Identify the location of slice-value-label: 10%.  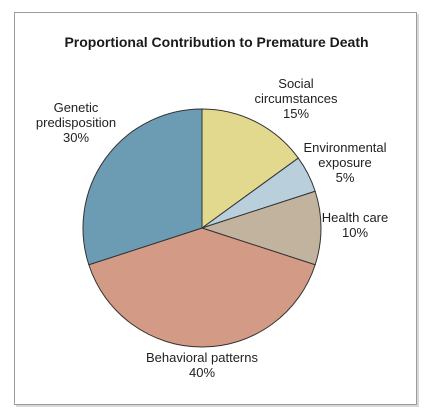
(355, 232).